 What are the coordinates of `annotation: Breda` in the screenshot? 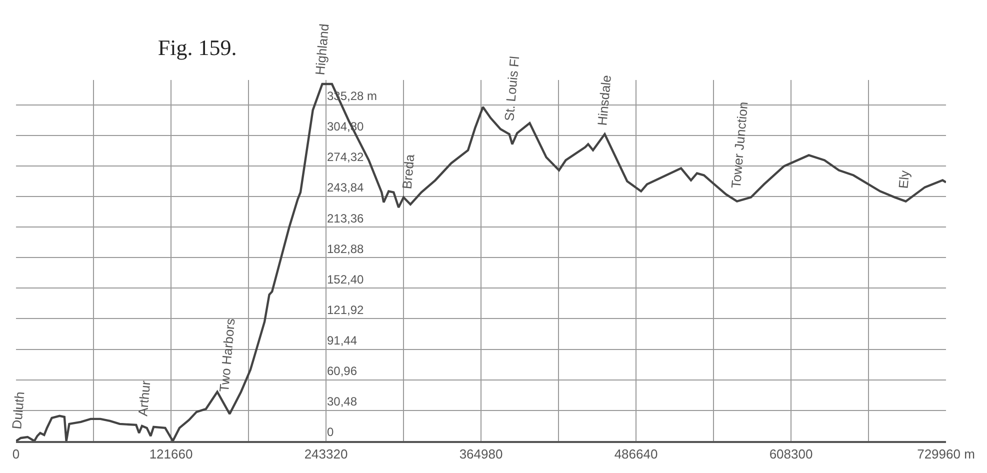 It's located at (408, 171).